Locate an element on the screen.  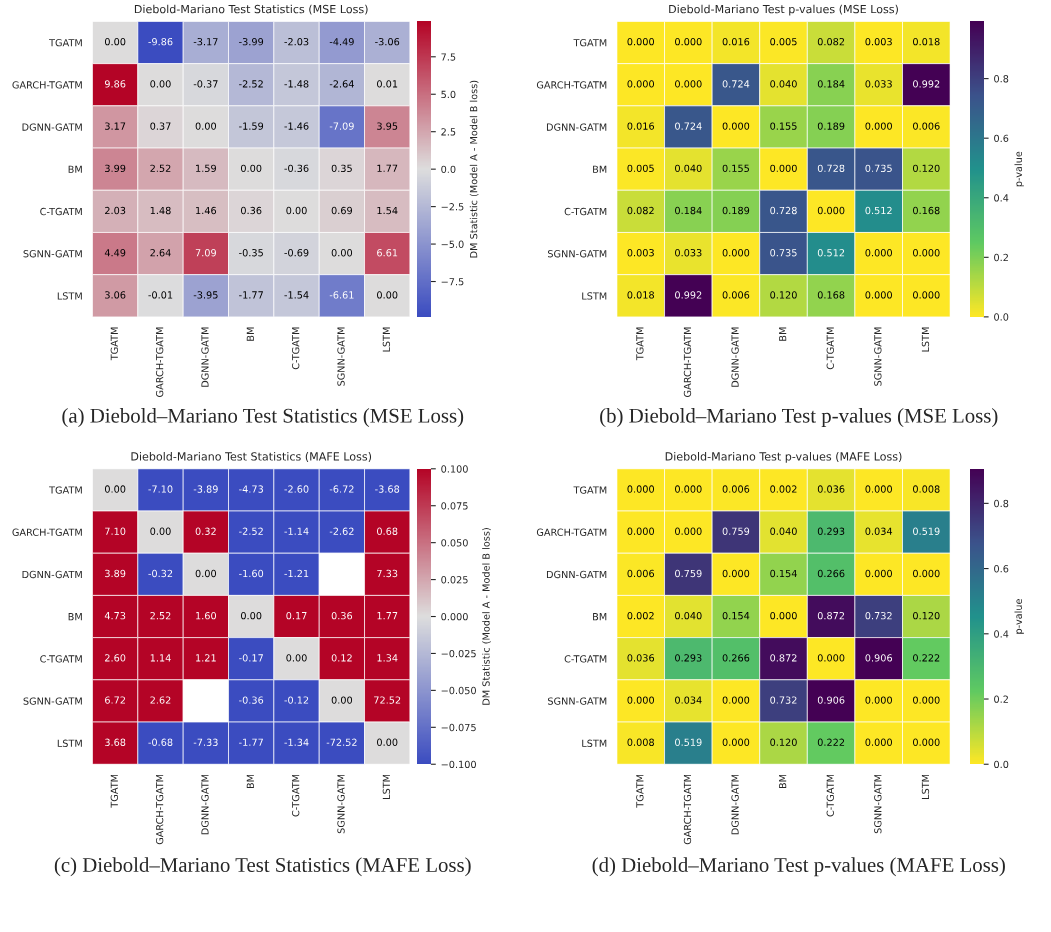
data-label: 0.033 is located at coordinates (688, 253).